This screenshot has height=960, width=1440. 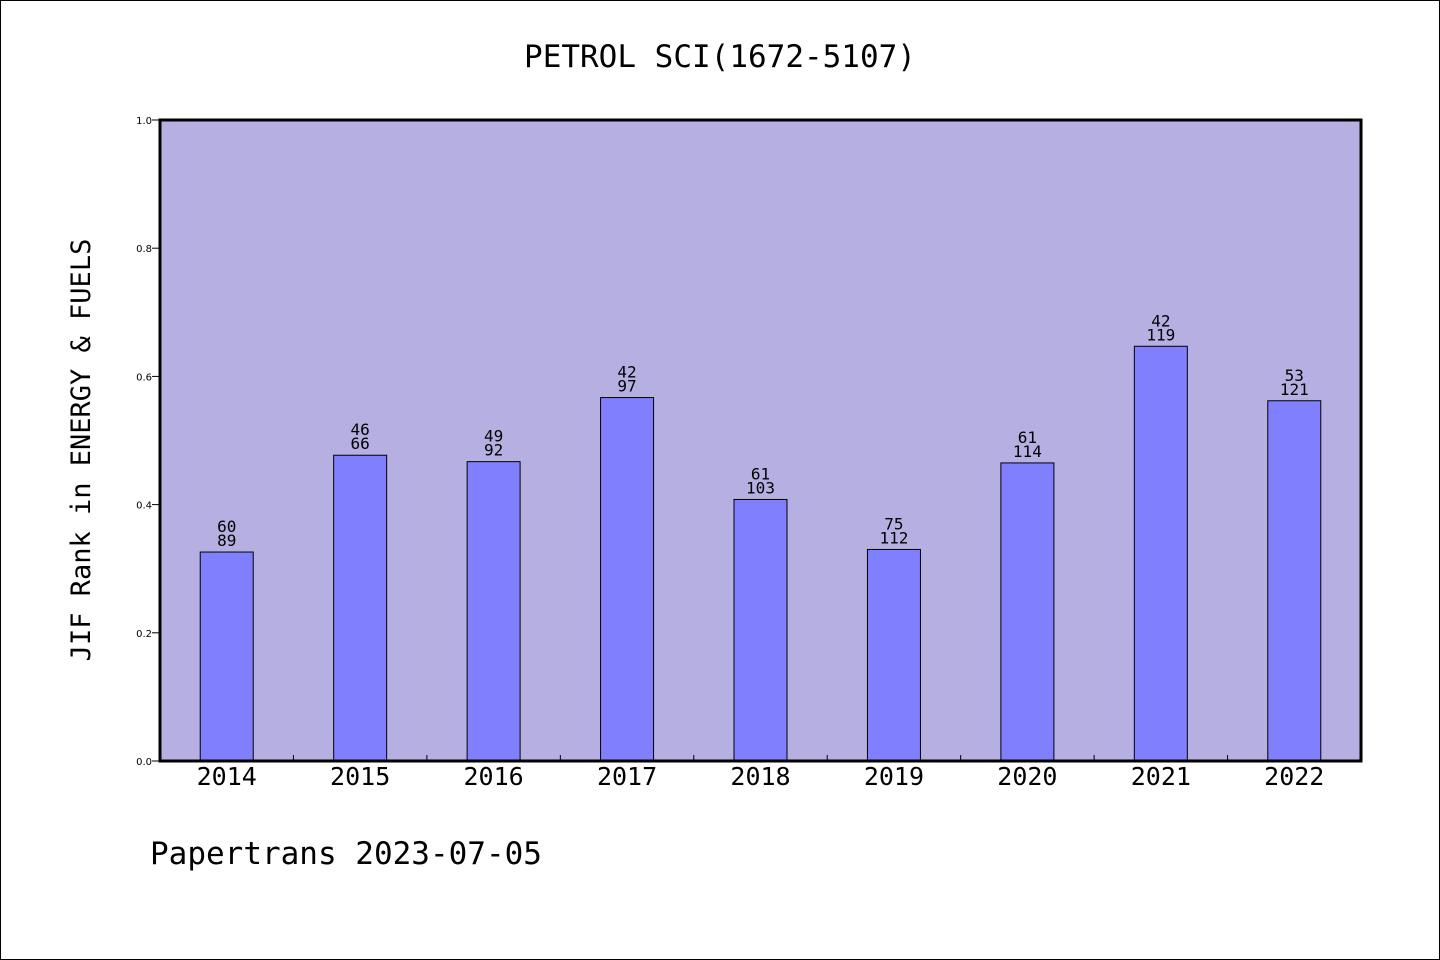 I want to click on y-tick-label: 0.2, so click(x=144, y=634).